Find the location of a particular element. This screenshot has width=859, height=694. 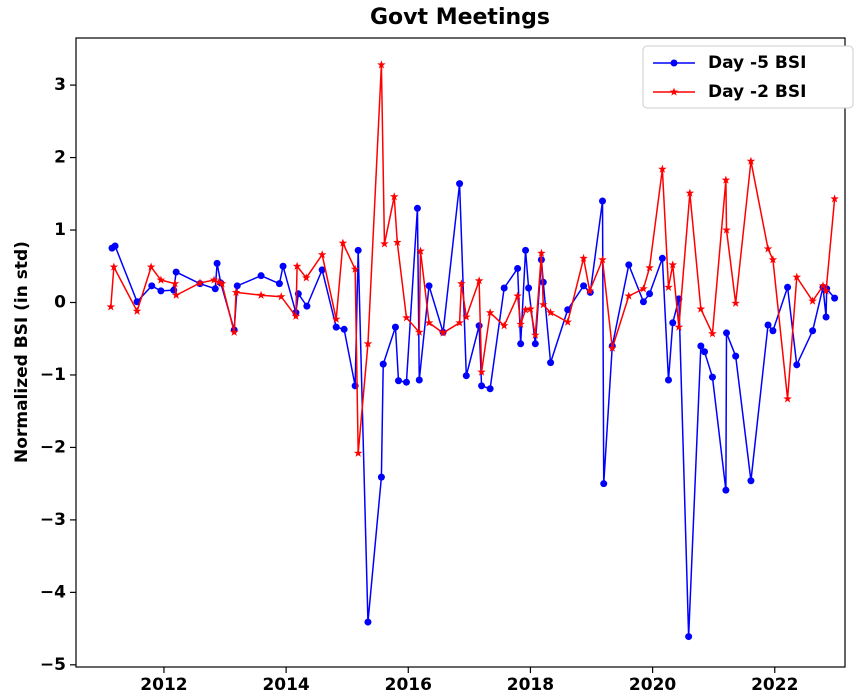

y-tick-label: −3 is located at coordinates (53, 520).